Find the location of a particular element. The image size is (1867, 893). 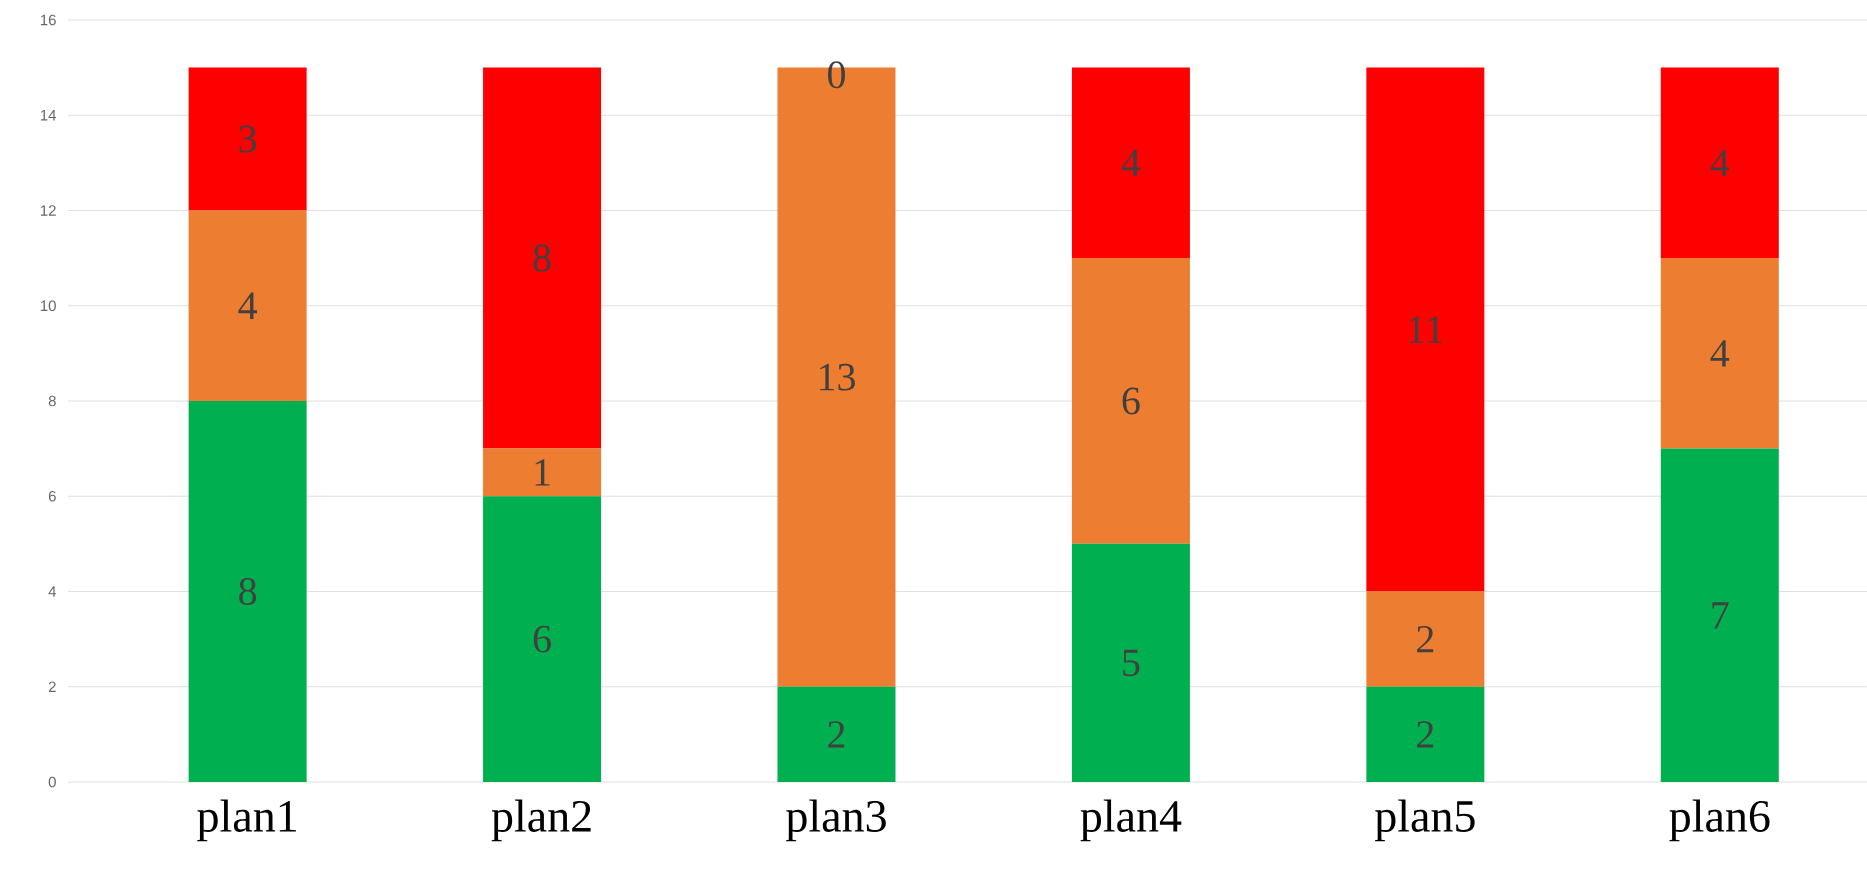

data-label: 13 is located at coordinates (837, 377).